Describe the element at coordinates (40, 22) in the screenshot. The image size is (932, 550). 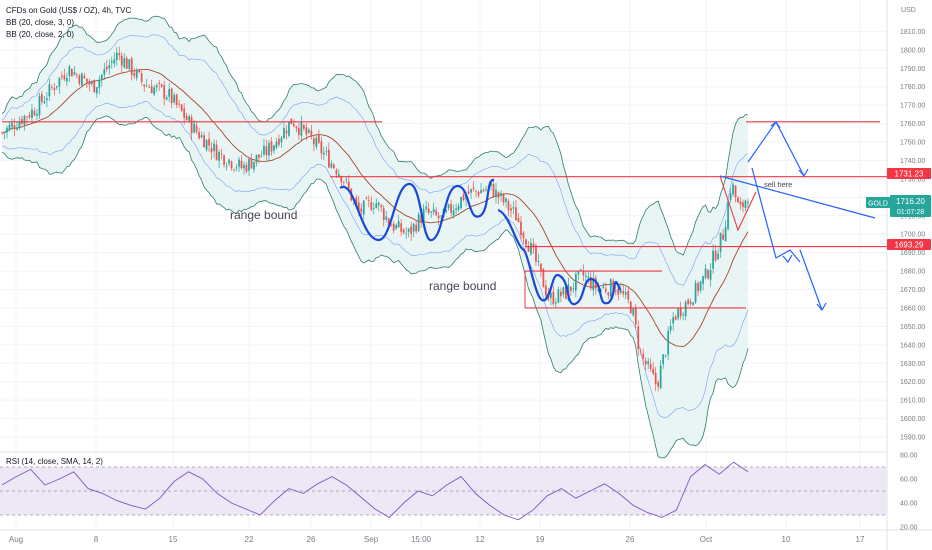
I see `indicator-bb-3: BB (20, close, 3, 0)` at that location.